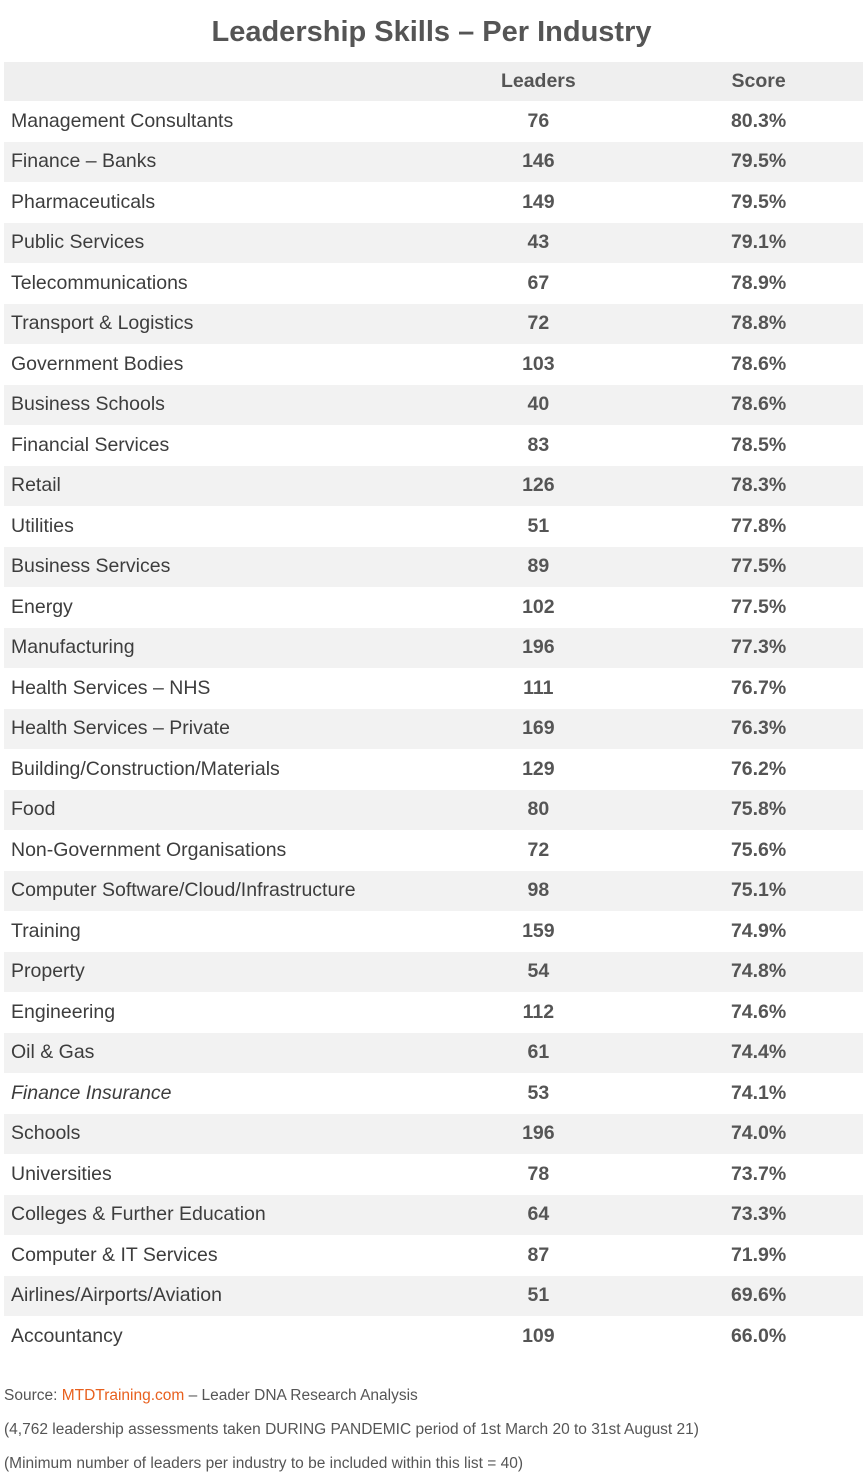 This screenshot has height=1481, width=863. What do you see at coordinates (433, 1295) in the screenshot?
I see `table-row: Airlines/Airports/Aviation 51 69.6%` at bounding box center [433, 1295].